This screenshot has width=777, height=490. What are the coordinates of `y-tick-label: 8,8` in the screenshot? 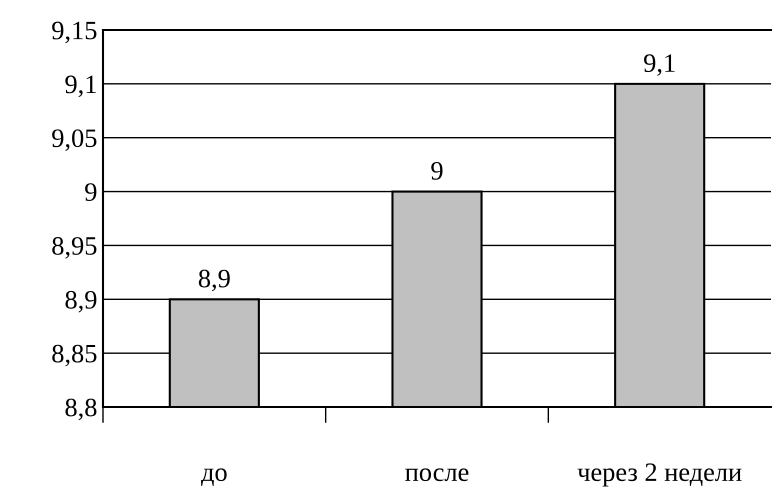 It's located at (80, 409).